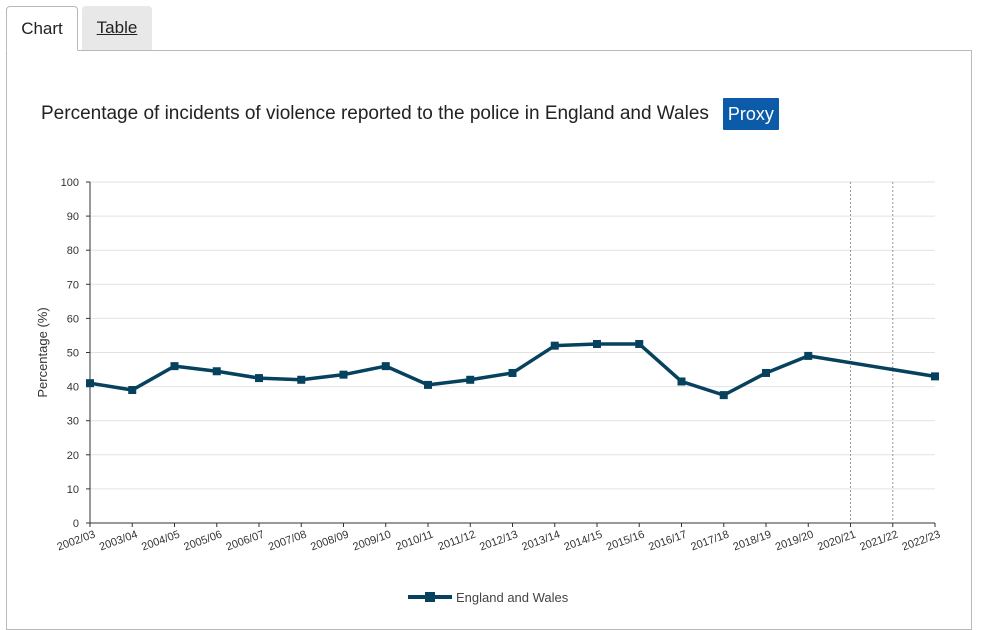 The height and width of the screenshot is (630, 982). Describe the element at coordinates (245, 541) in the screenshot. I see `x-tick-label: 2006/07` at that location.